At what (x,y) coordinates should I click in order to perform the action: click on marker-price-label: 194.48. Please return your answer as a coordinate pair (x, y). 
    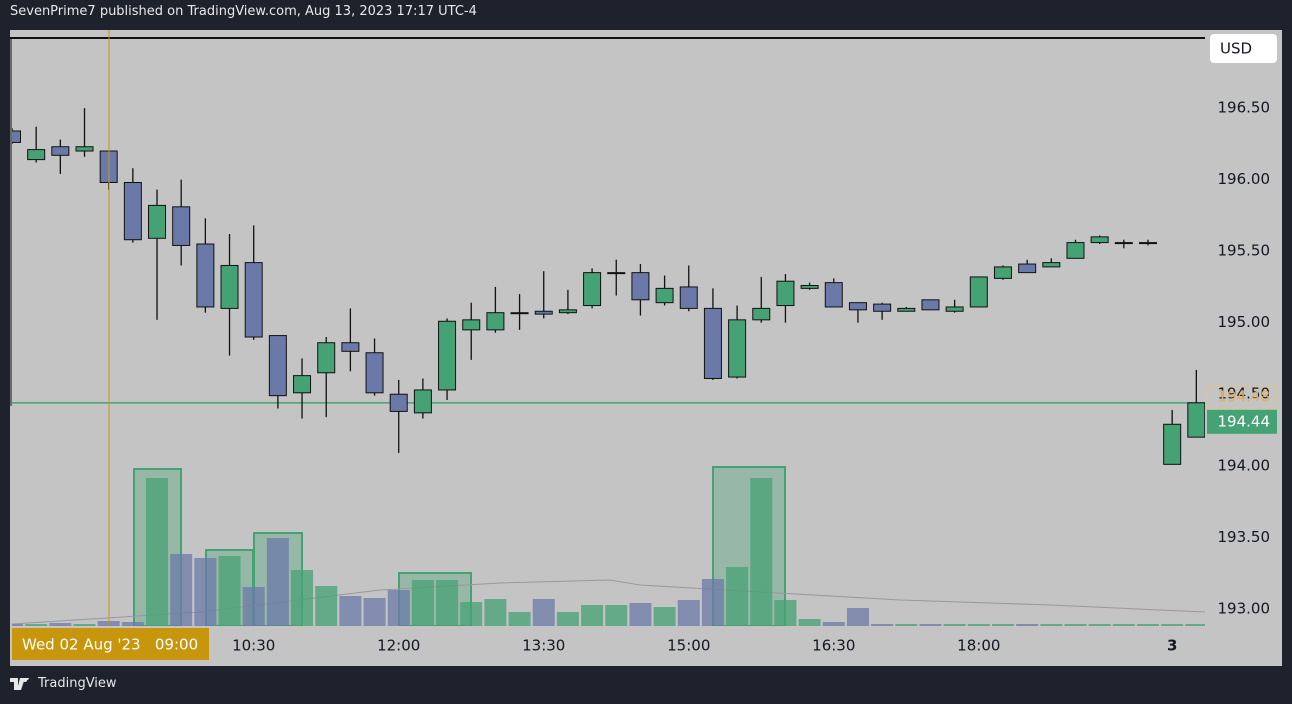
    Looking at the image, I should click on (1244, 397).